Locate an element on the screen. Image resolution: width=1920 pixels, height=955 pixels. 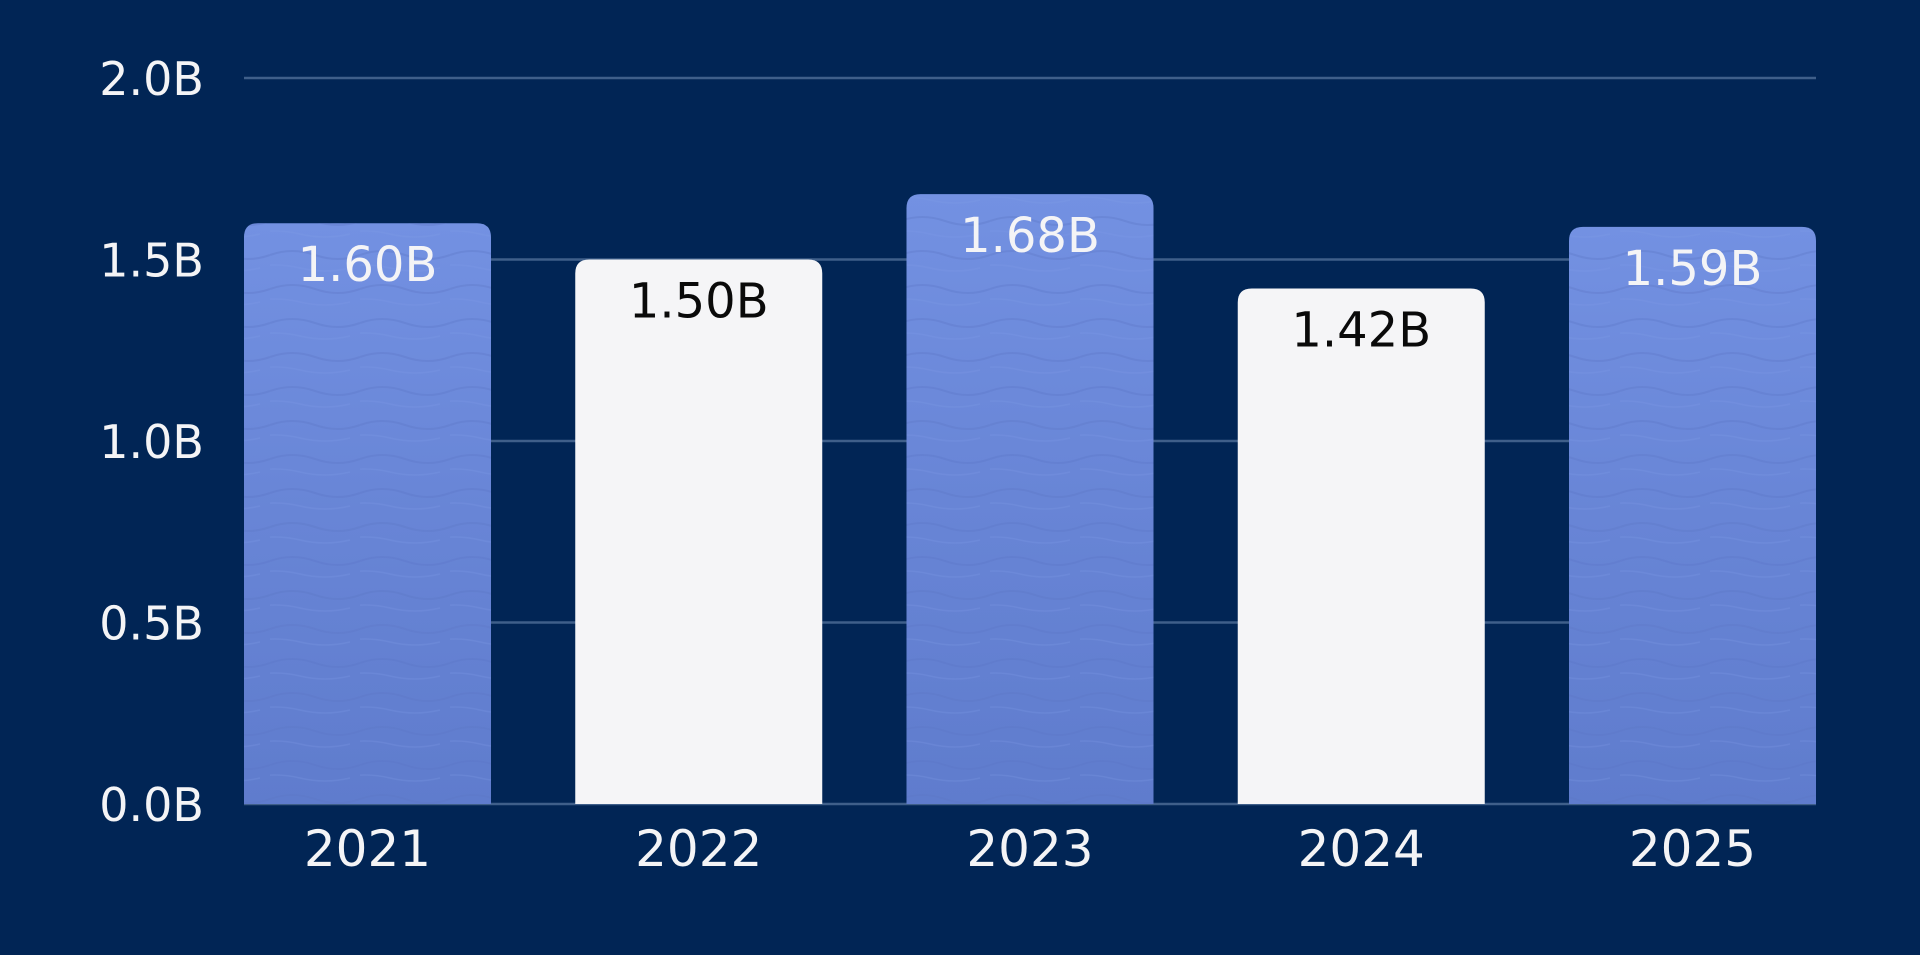
x-tick-label: 2024 is located at coordinates (1361, 849).